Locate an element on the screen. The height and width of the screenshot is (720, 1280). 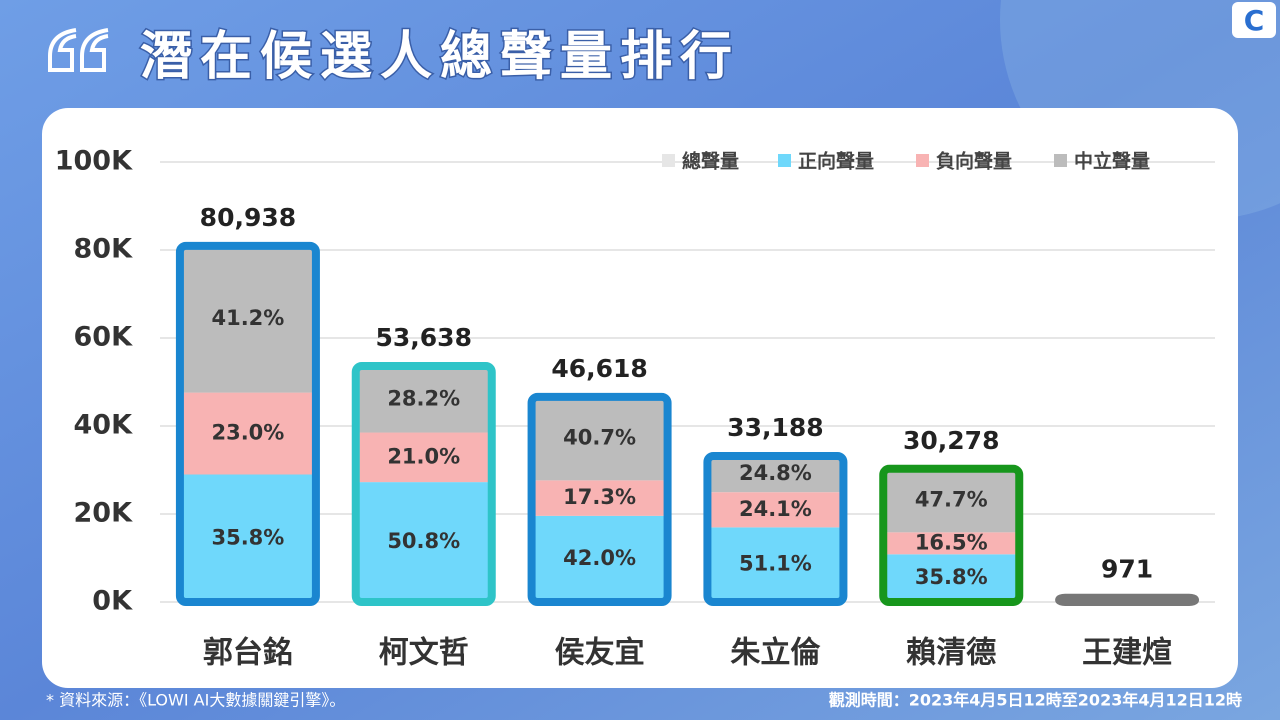
segment-label: 28.2% is located at coordinates (423, 398).